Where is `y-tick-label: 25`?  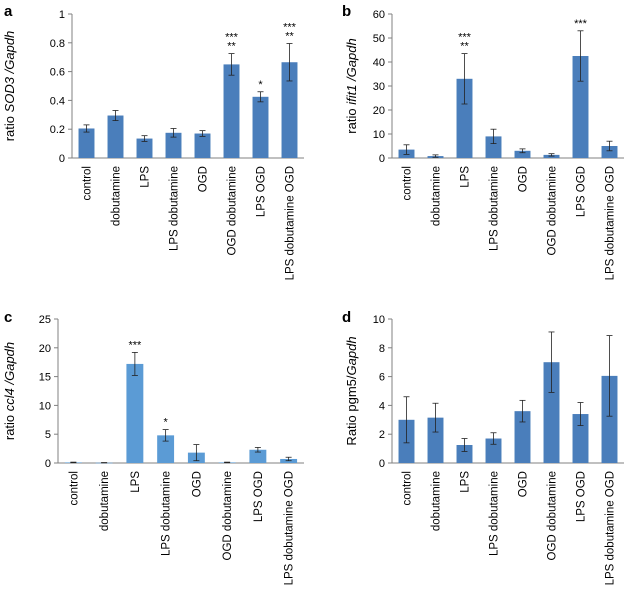
y-tick-label: 25 is located at coordinates (45, 320).